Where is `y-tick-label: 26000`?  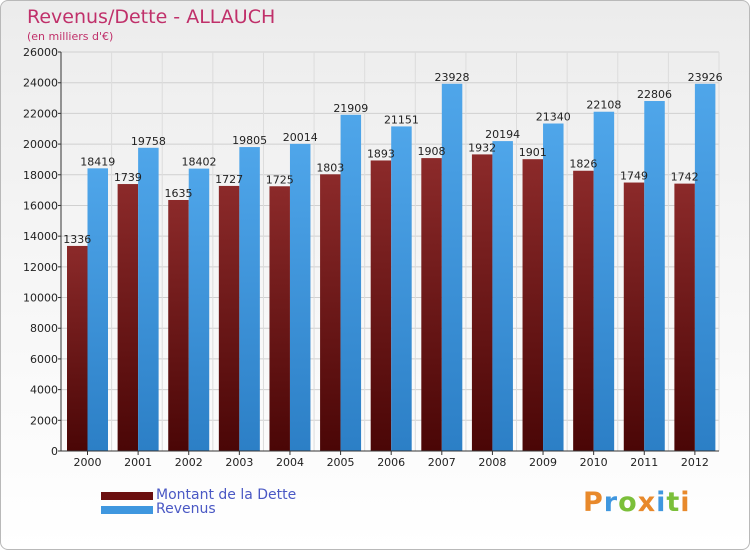 y-tick-label: 26000 is located at coordinates (40, 52).